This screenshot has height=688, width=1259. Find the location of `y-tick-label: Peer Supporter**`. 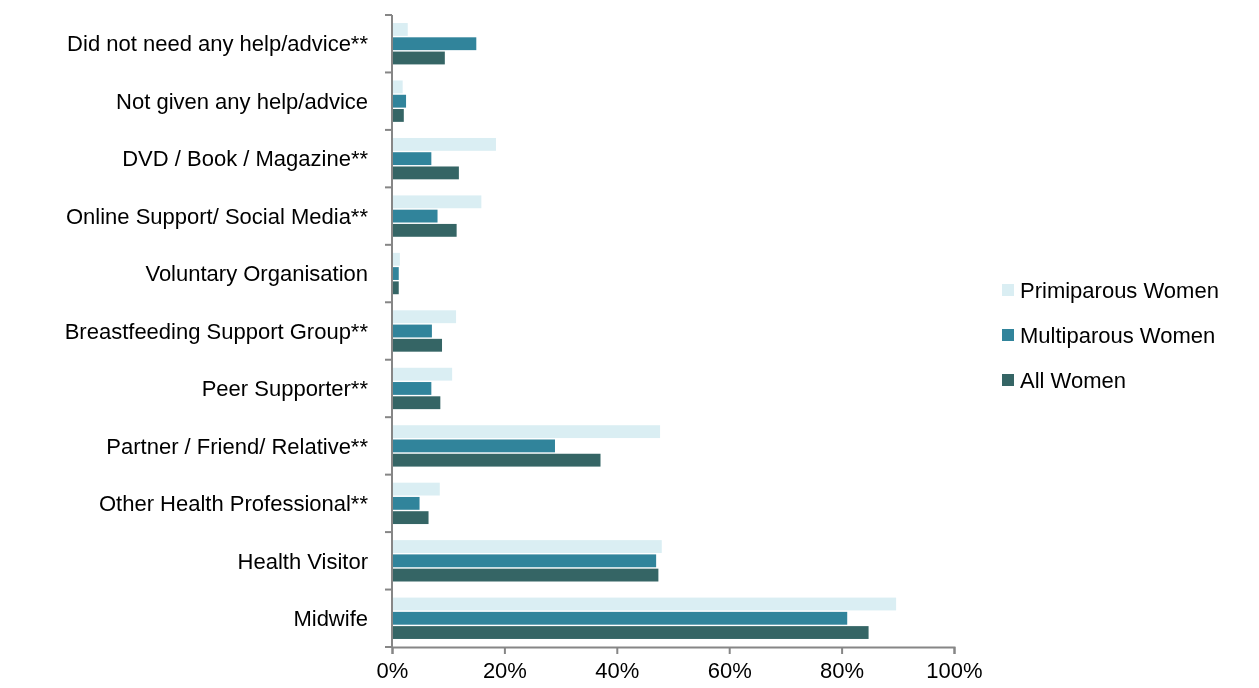

y-tick-label: Peer Supporter** is located at coordinates (285, 389).